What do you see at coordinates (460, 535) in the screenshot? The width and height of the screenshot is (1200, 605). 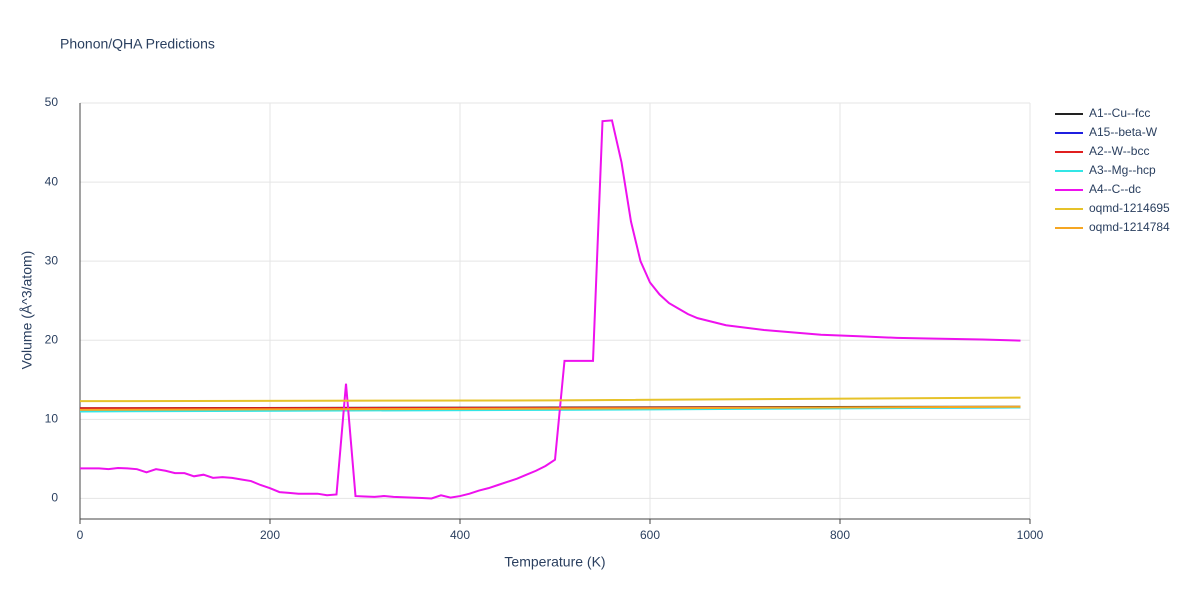 I see `x-tick-label: 400` at bounding box center [460, 535].